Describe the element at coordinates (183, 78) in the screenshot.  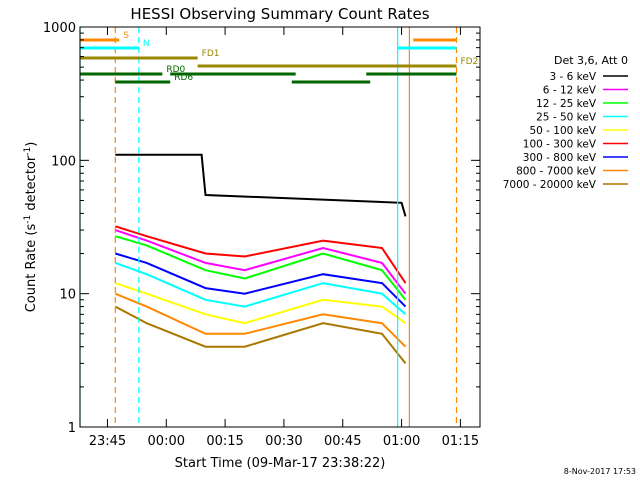
I see `annotation-label-5: RD6` at that location.